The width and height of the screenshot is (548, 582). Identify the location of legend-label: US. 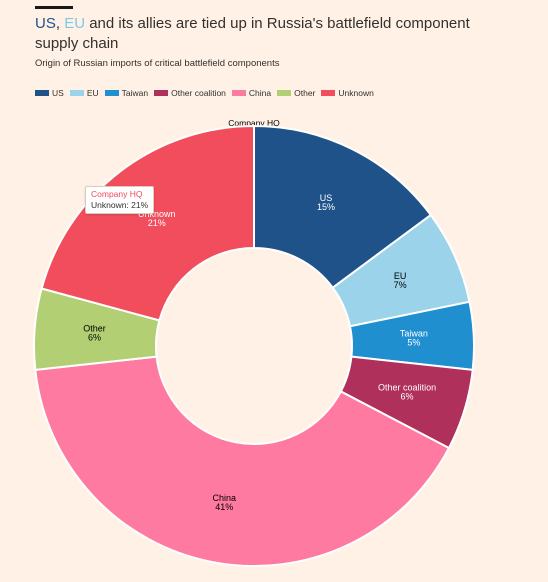
(58, 93).